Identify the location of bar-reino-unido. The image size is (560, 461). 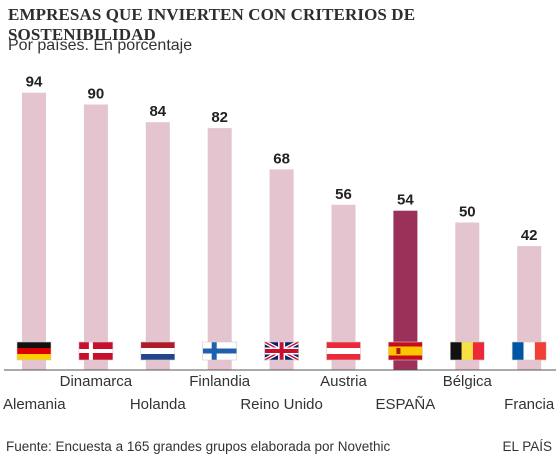
(281, 269).